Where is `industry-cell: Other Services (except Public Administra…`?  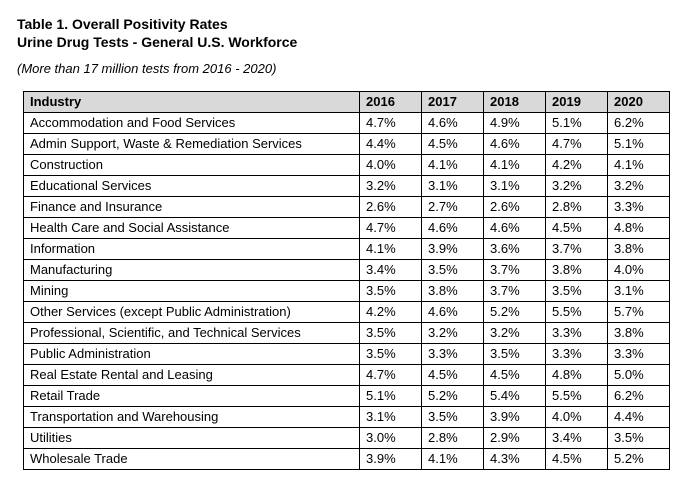
industry-cell: Other Services (except Public Administra… is located at coordinates (191, 312).